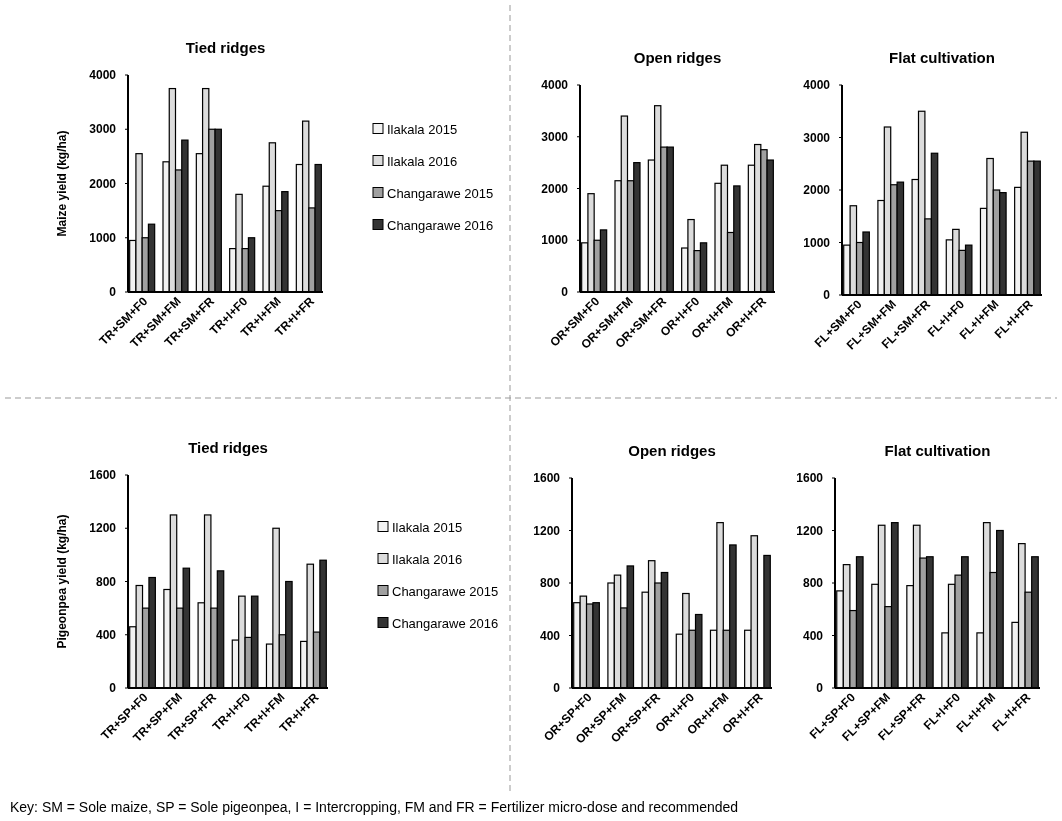 The image size is (1062, 821). What do you see at coordinates (374, 807) in the screenshot?
I see `text: Key: SM = Sole maize, SP = Sole pigeonpea, I = Intercropping, FM and FR = Fertilizer micro-dose and recommended` at bounding box center [374, 807].